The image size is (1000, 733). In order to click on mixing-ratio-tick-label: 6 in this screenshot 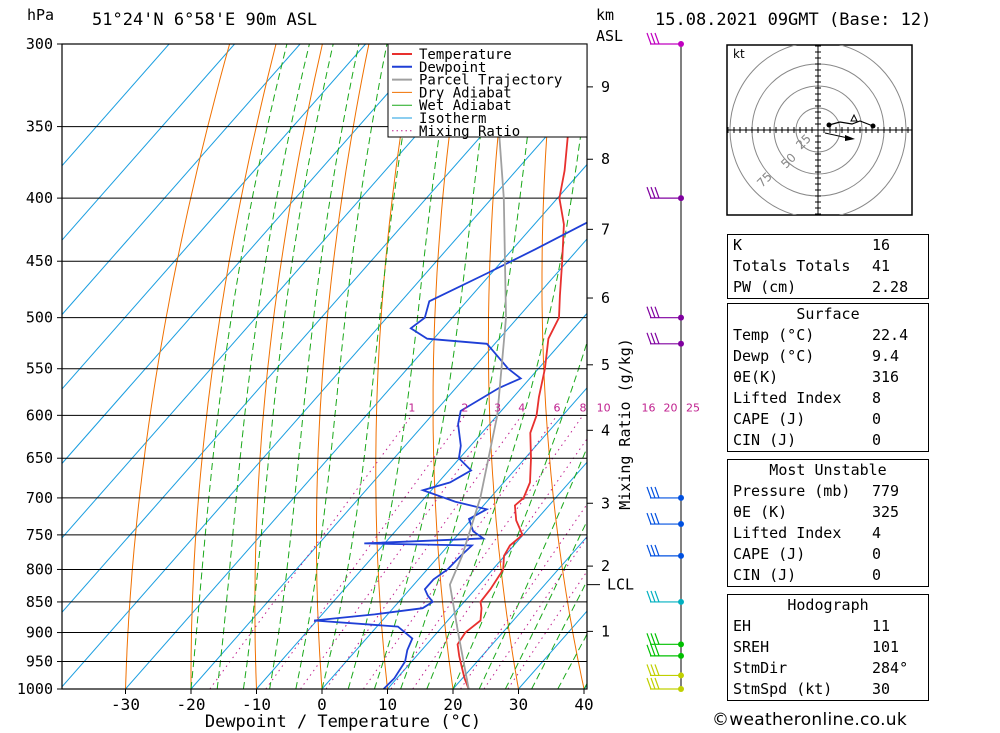, I will do `click(557, 407)`.